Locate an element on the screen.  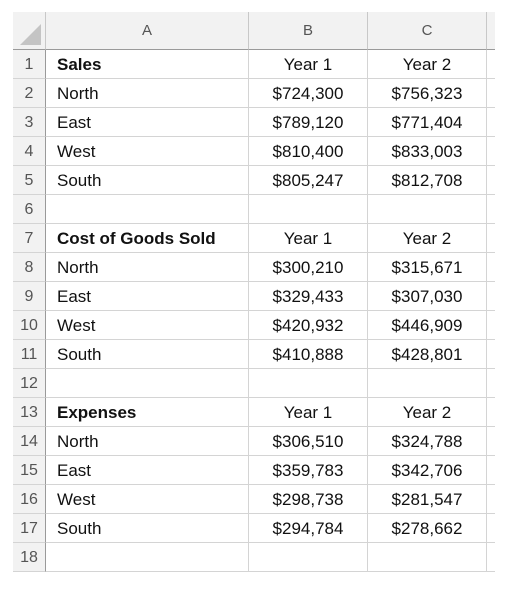
cell-b: $410,888 is located at coordinates (308, 354).